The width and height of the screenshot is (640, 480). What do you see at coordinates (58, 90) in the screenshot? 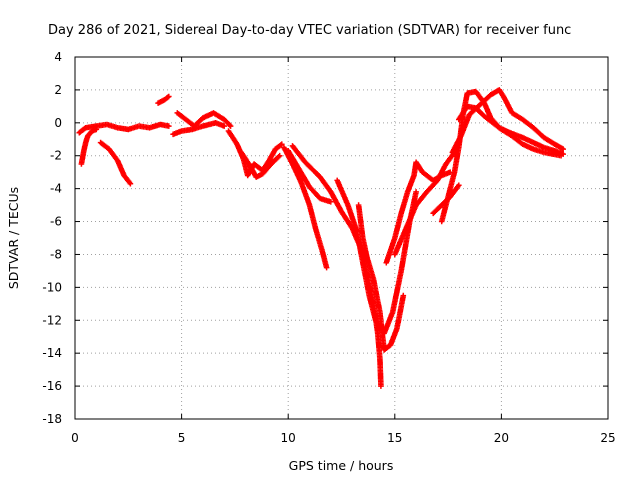
I see `y-tick-label: 2` at bounding box center [58, 90].